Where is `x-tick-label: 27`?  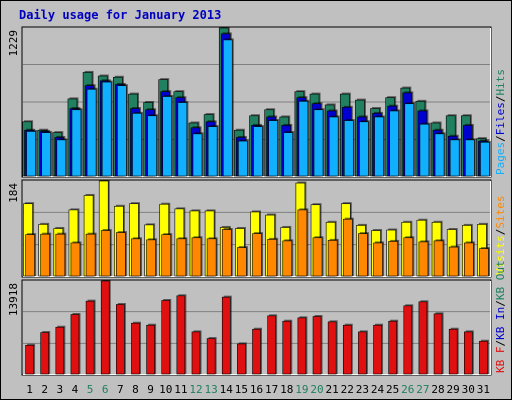
x-tick-label: 27 is located at coordinates (422, 389).